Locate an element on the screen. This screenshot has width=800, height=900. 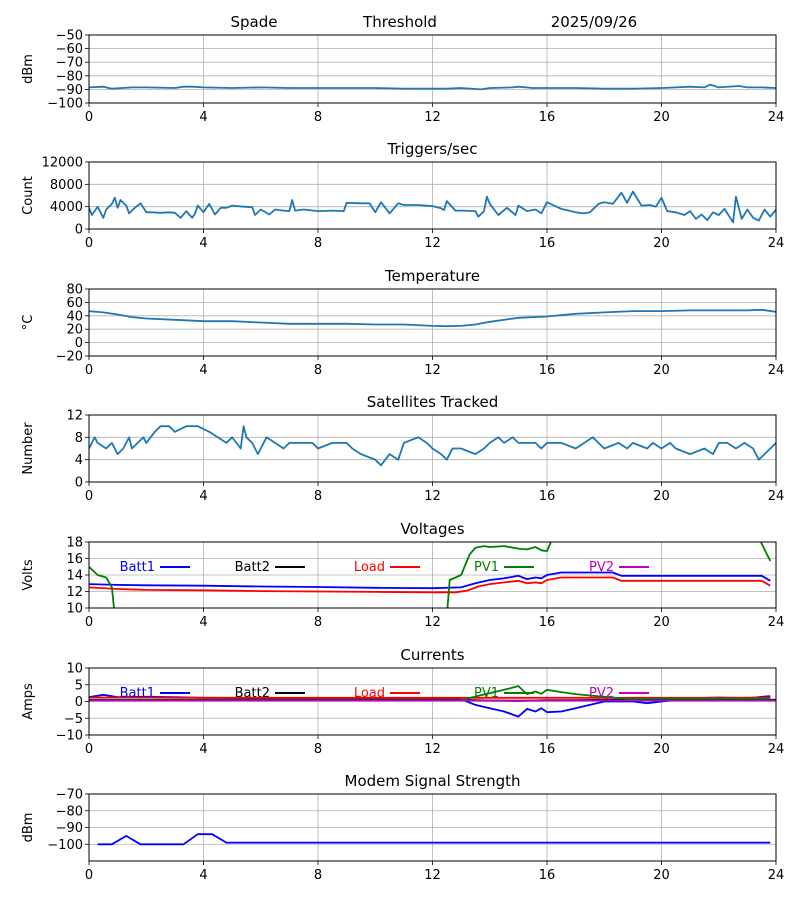
y-tick-label: 12000 is located at coordinates (62, 163).